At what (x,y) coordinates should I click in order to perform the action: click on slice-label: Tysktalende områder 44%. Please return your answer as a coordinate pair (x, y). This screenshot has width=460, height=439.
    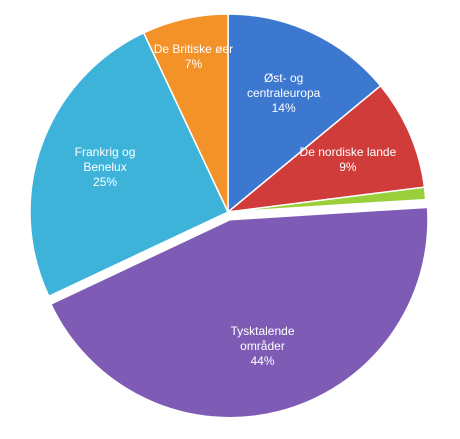
    Looking at the image, I should click on (262, 346).